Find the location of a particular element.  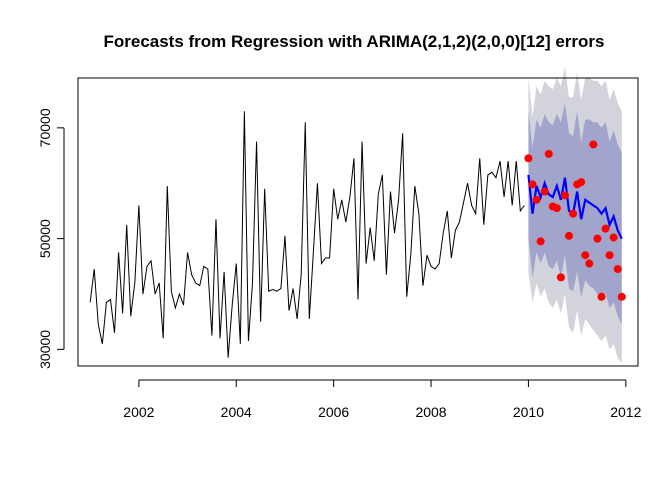

y-tick-label: 70000 is located at coordinates (45, 127).